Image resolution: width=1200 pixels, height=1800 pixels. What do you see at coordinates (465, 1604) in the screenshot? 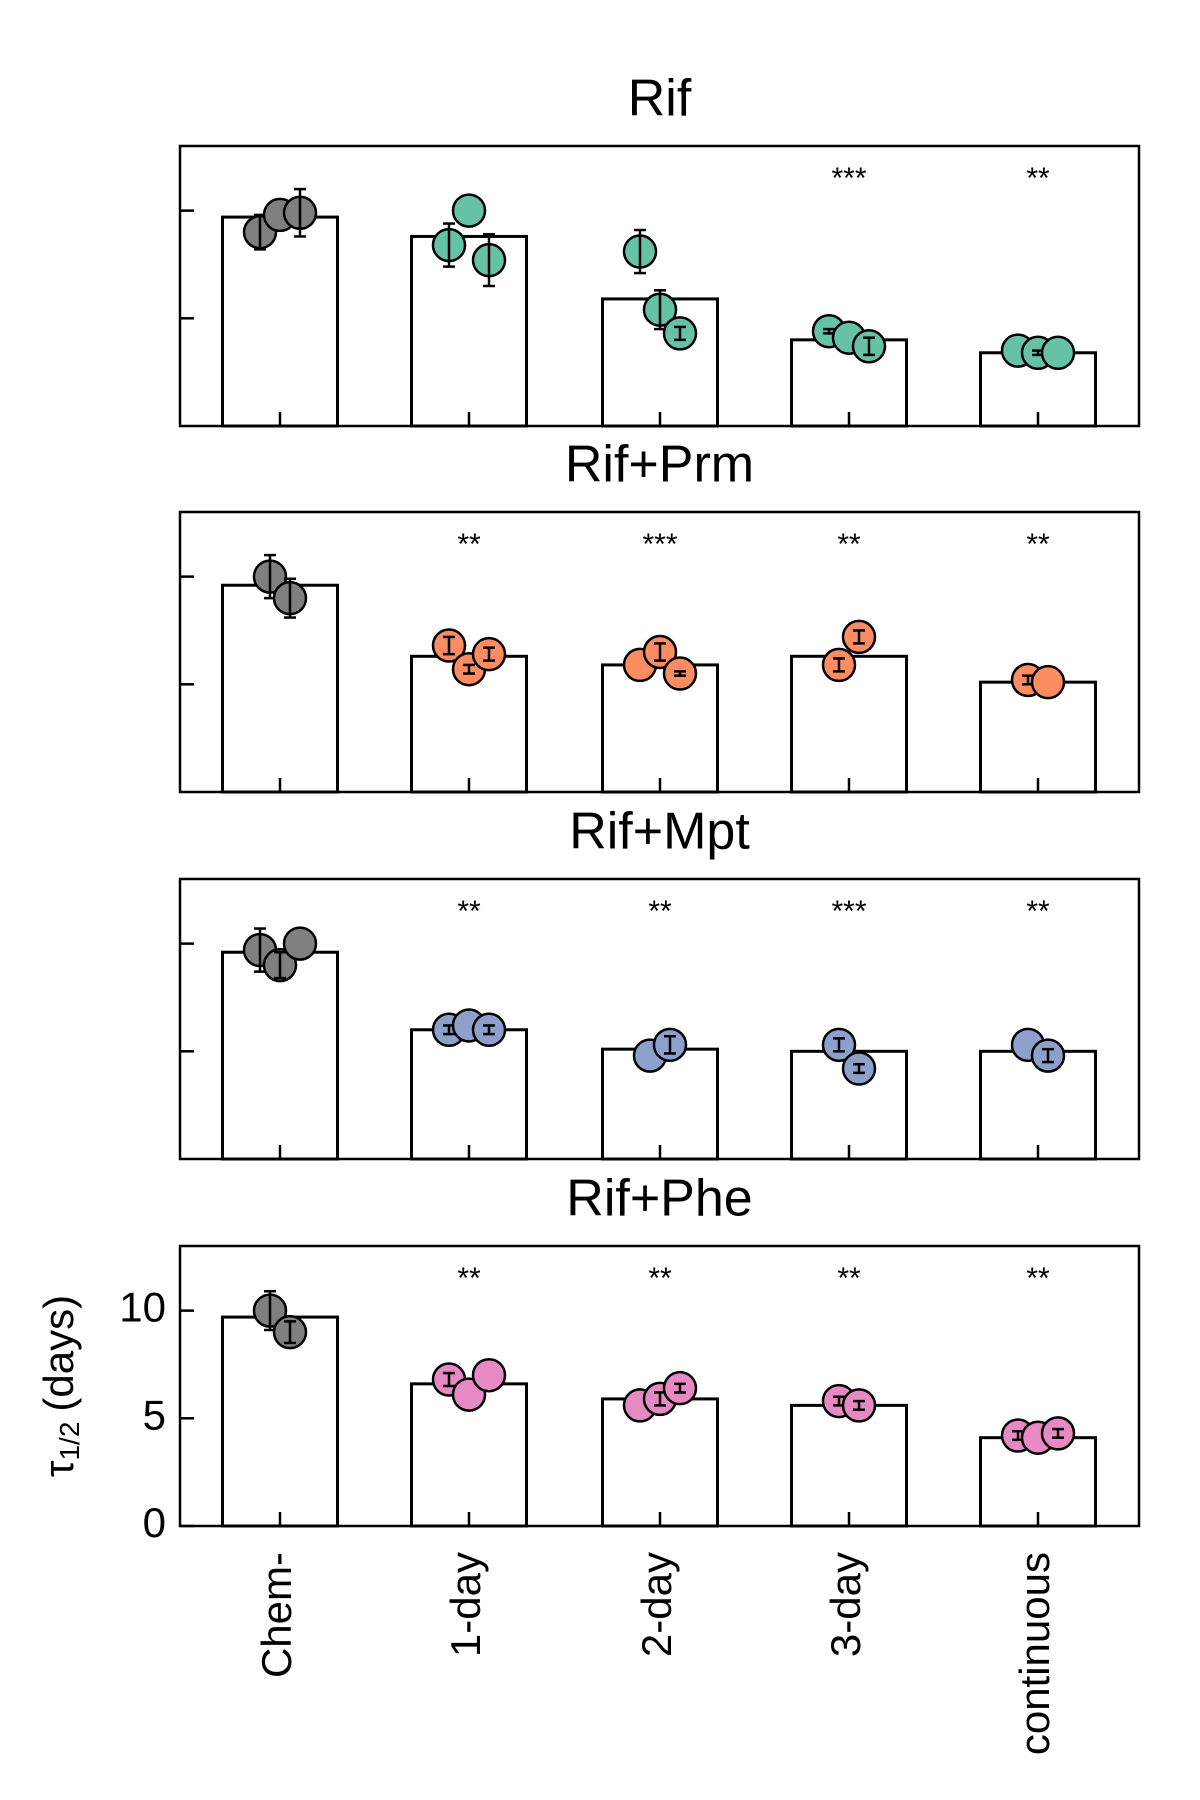
I see `x-tick-label: 1-day` at bounding box center [465, 1604].